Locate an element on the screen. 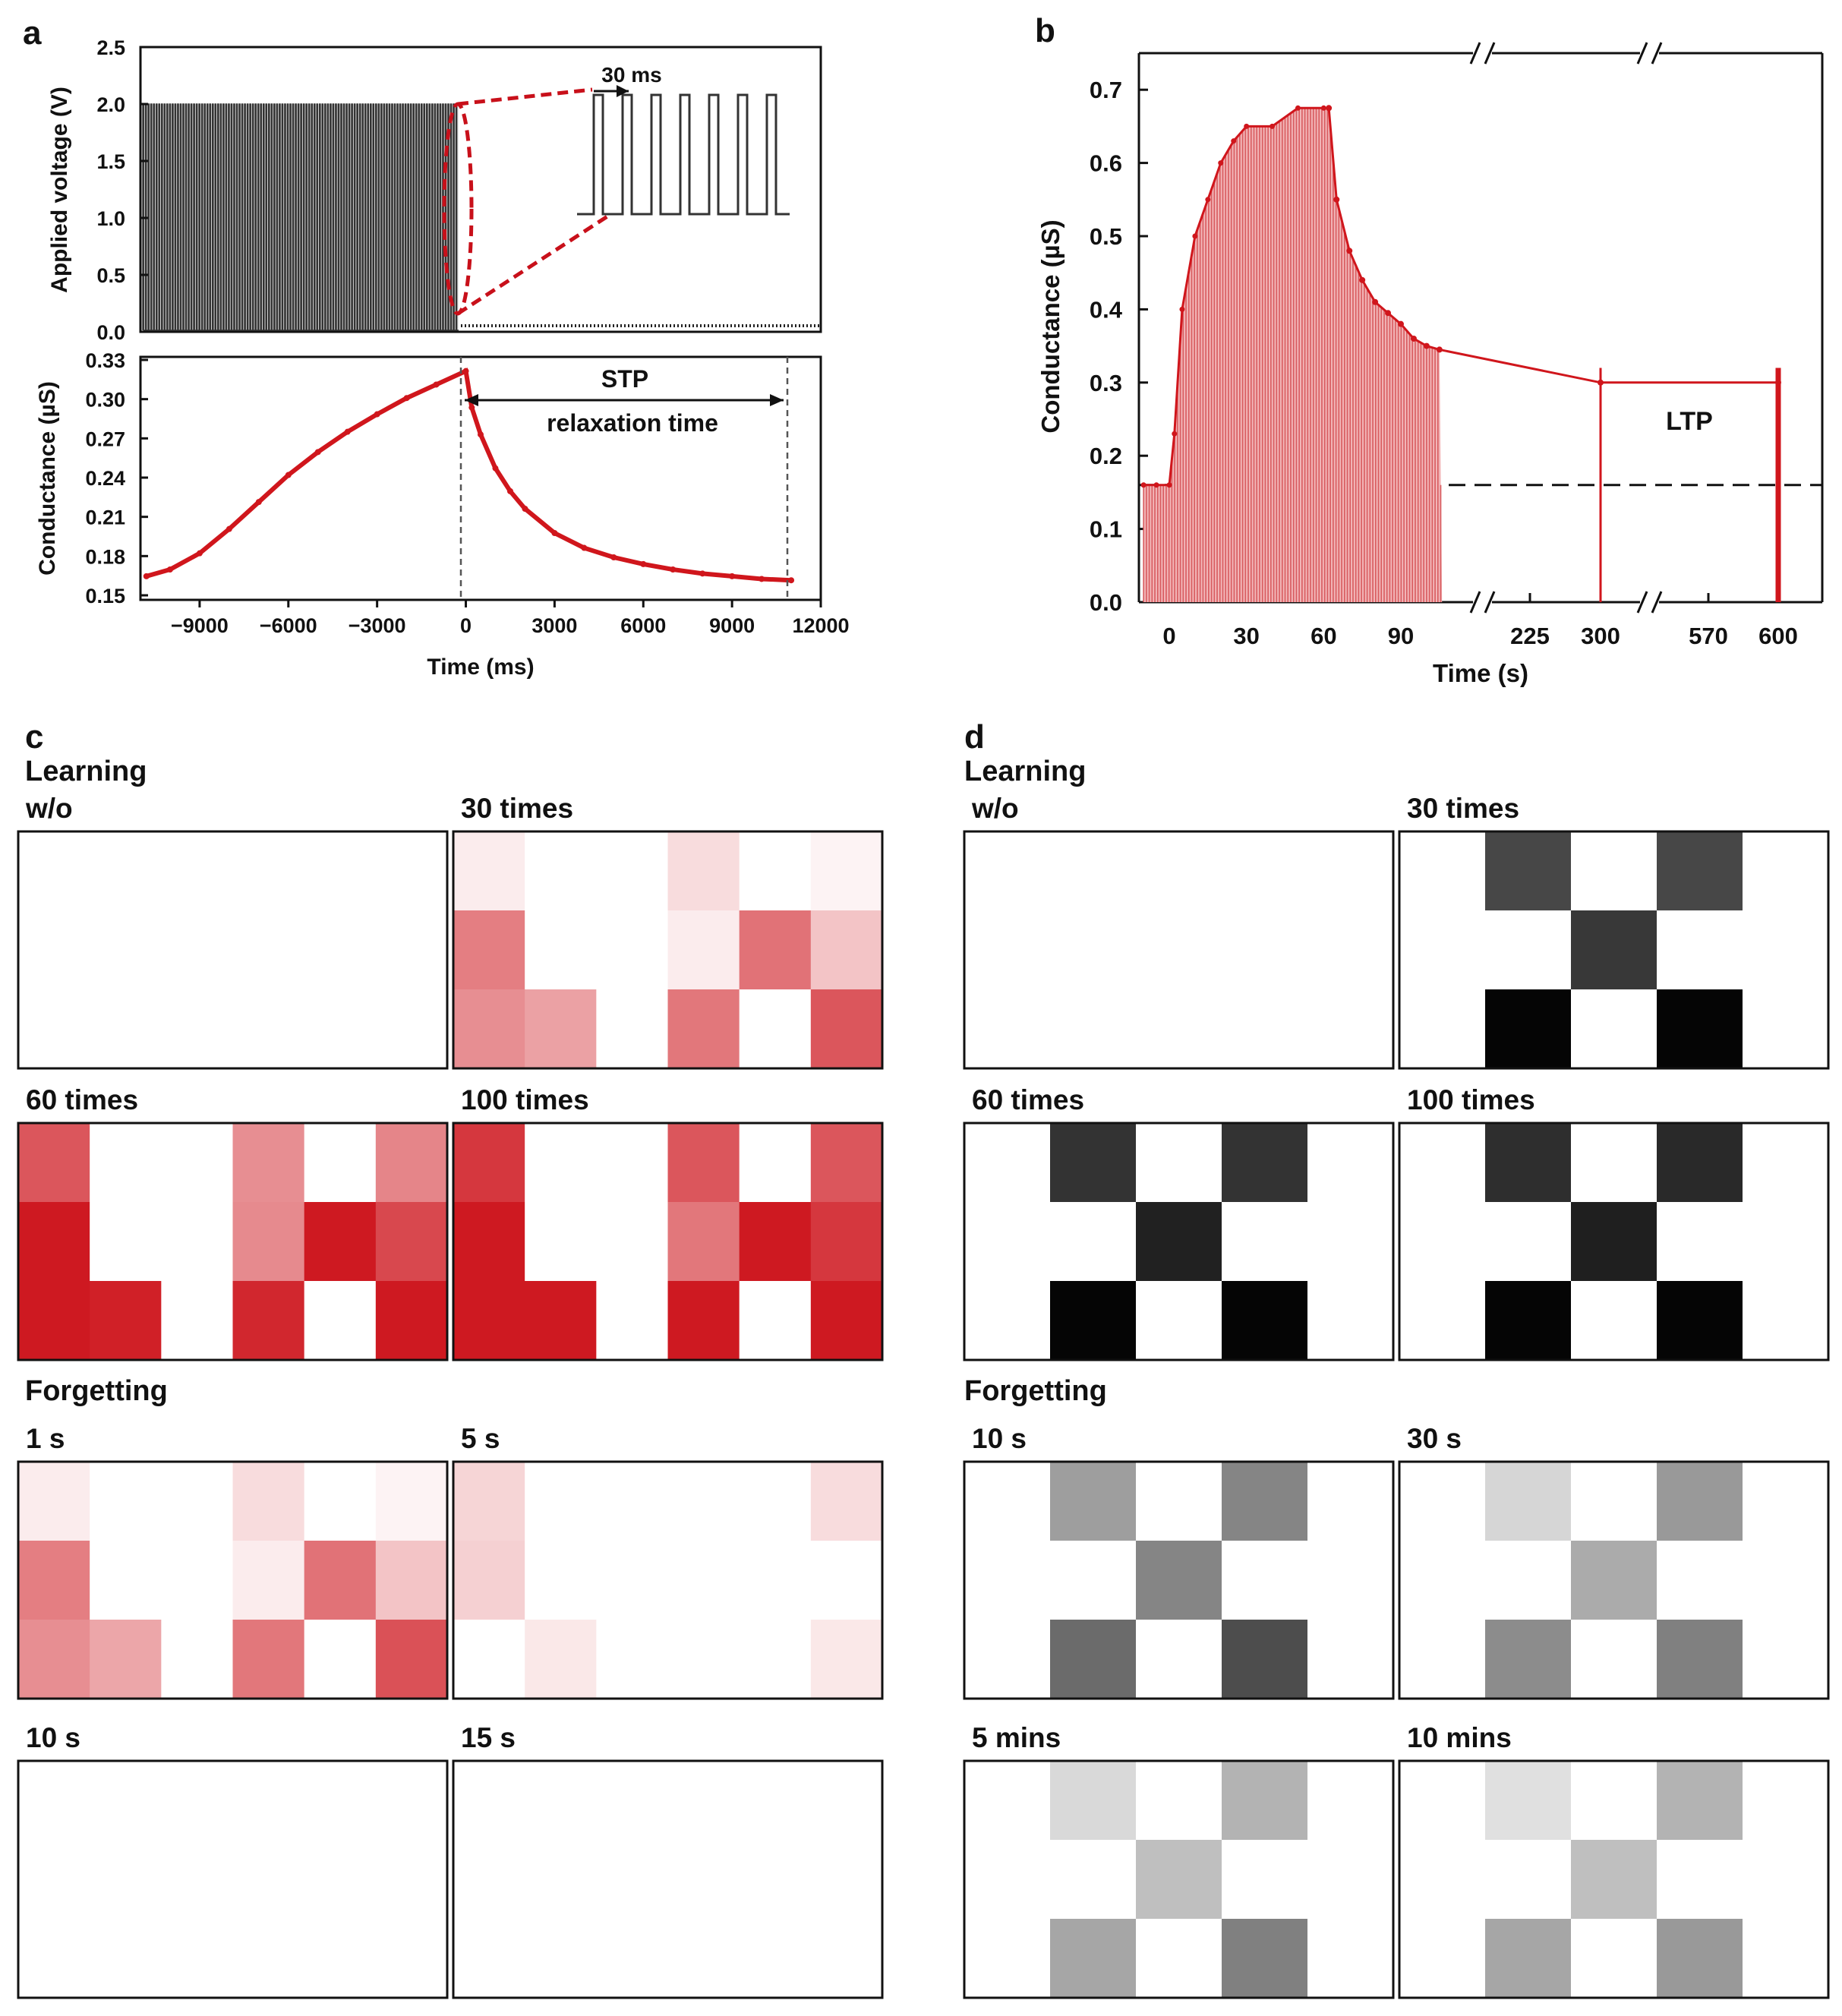  panel-b-xtick-label: 60 is located at coordinates (1323, 636).